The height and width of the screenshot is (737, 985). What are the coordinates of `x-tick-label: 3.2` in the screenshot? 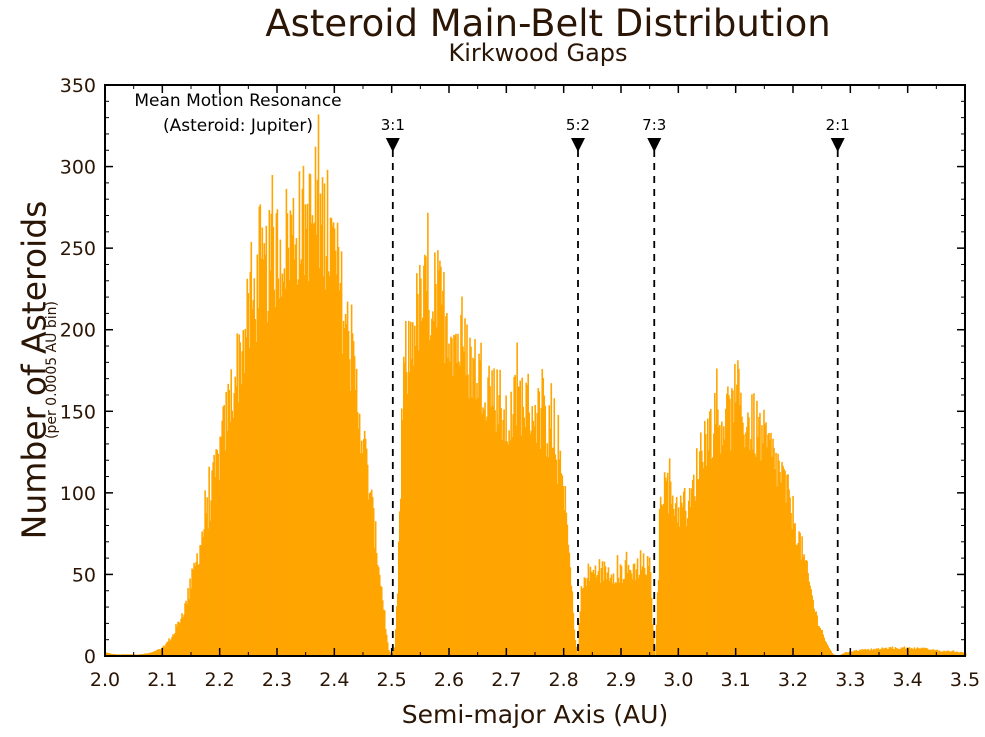 It's located at (793, 680).